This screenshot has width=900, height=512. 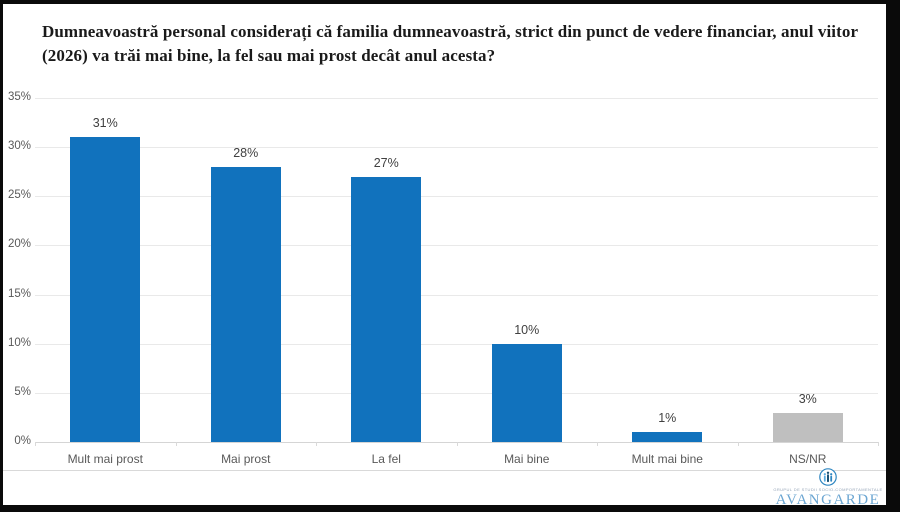 I want to click on y-tick-label: 10%, so click(x=19, y=342).